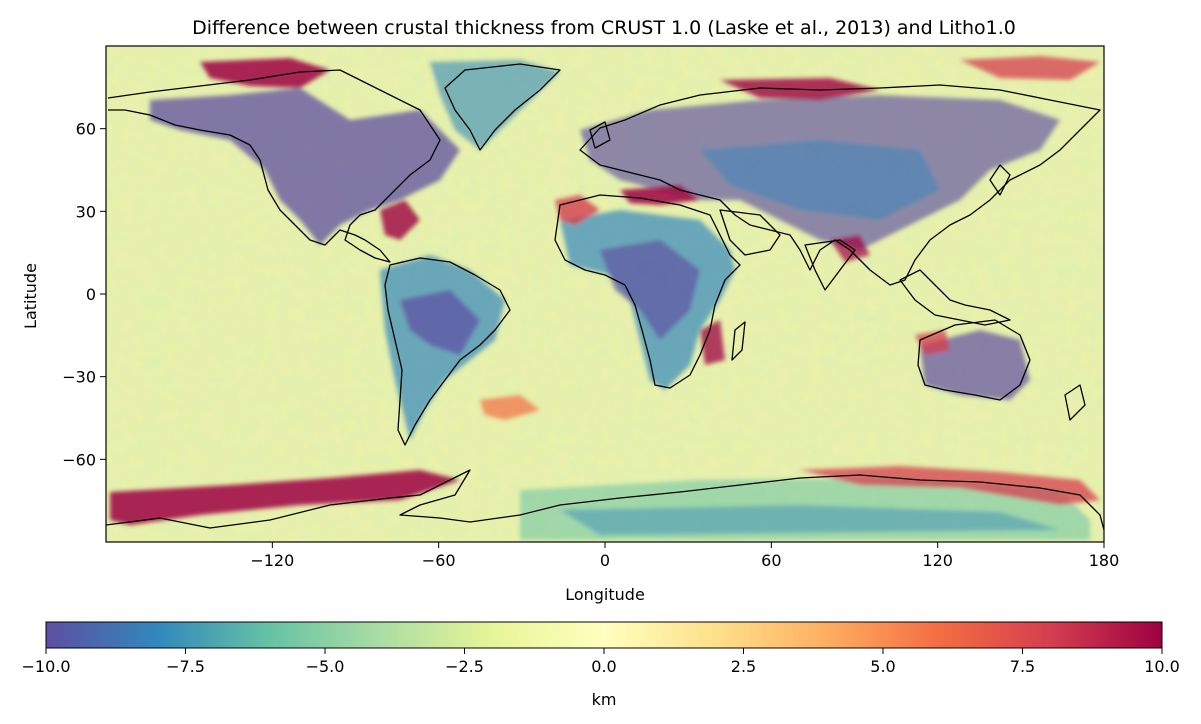 Image resolution: width=1201 pixels, height=724 pixels. What do you see at coordinates (1030, 68) in the screenshot?
I see `anomaly-arctic-far-east` at bounding box center [1030, 68].